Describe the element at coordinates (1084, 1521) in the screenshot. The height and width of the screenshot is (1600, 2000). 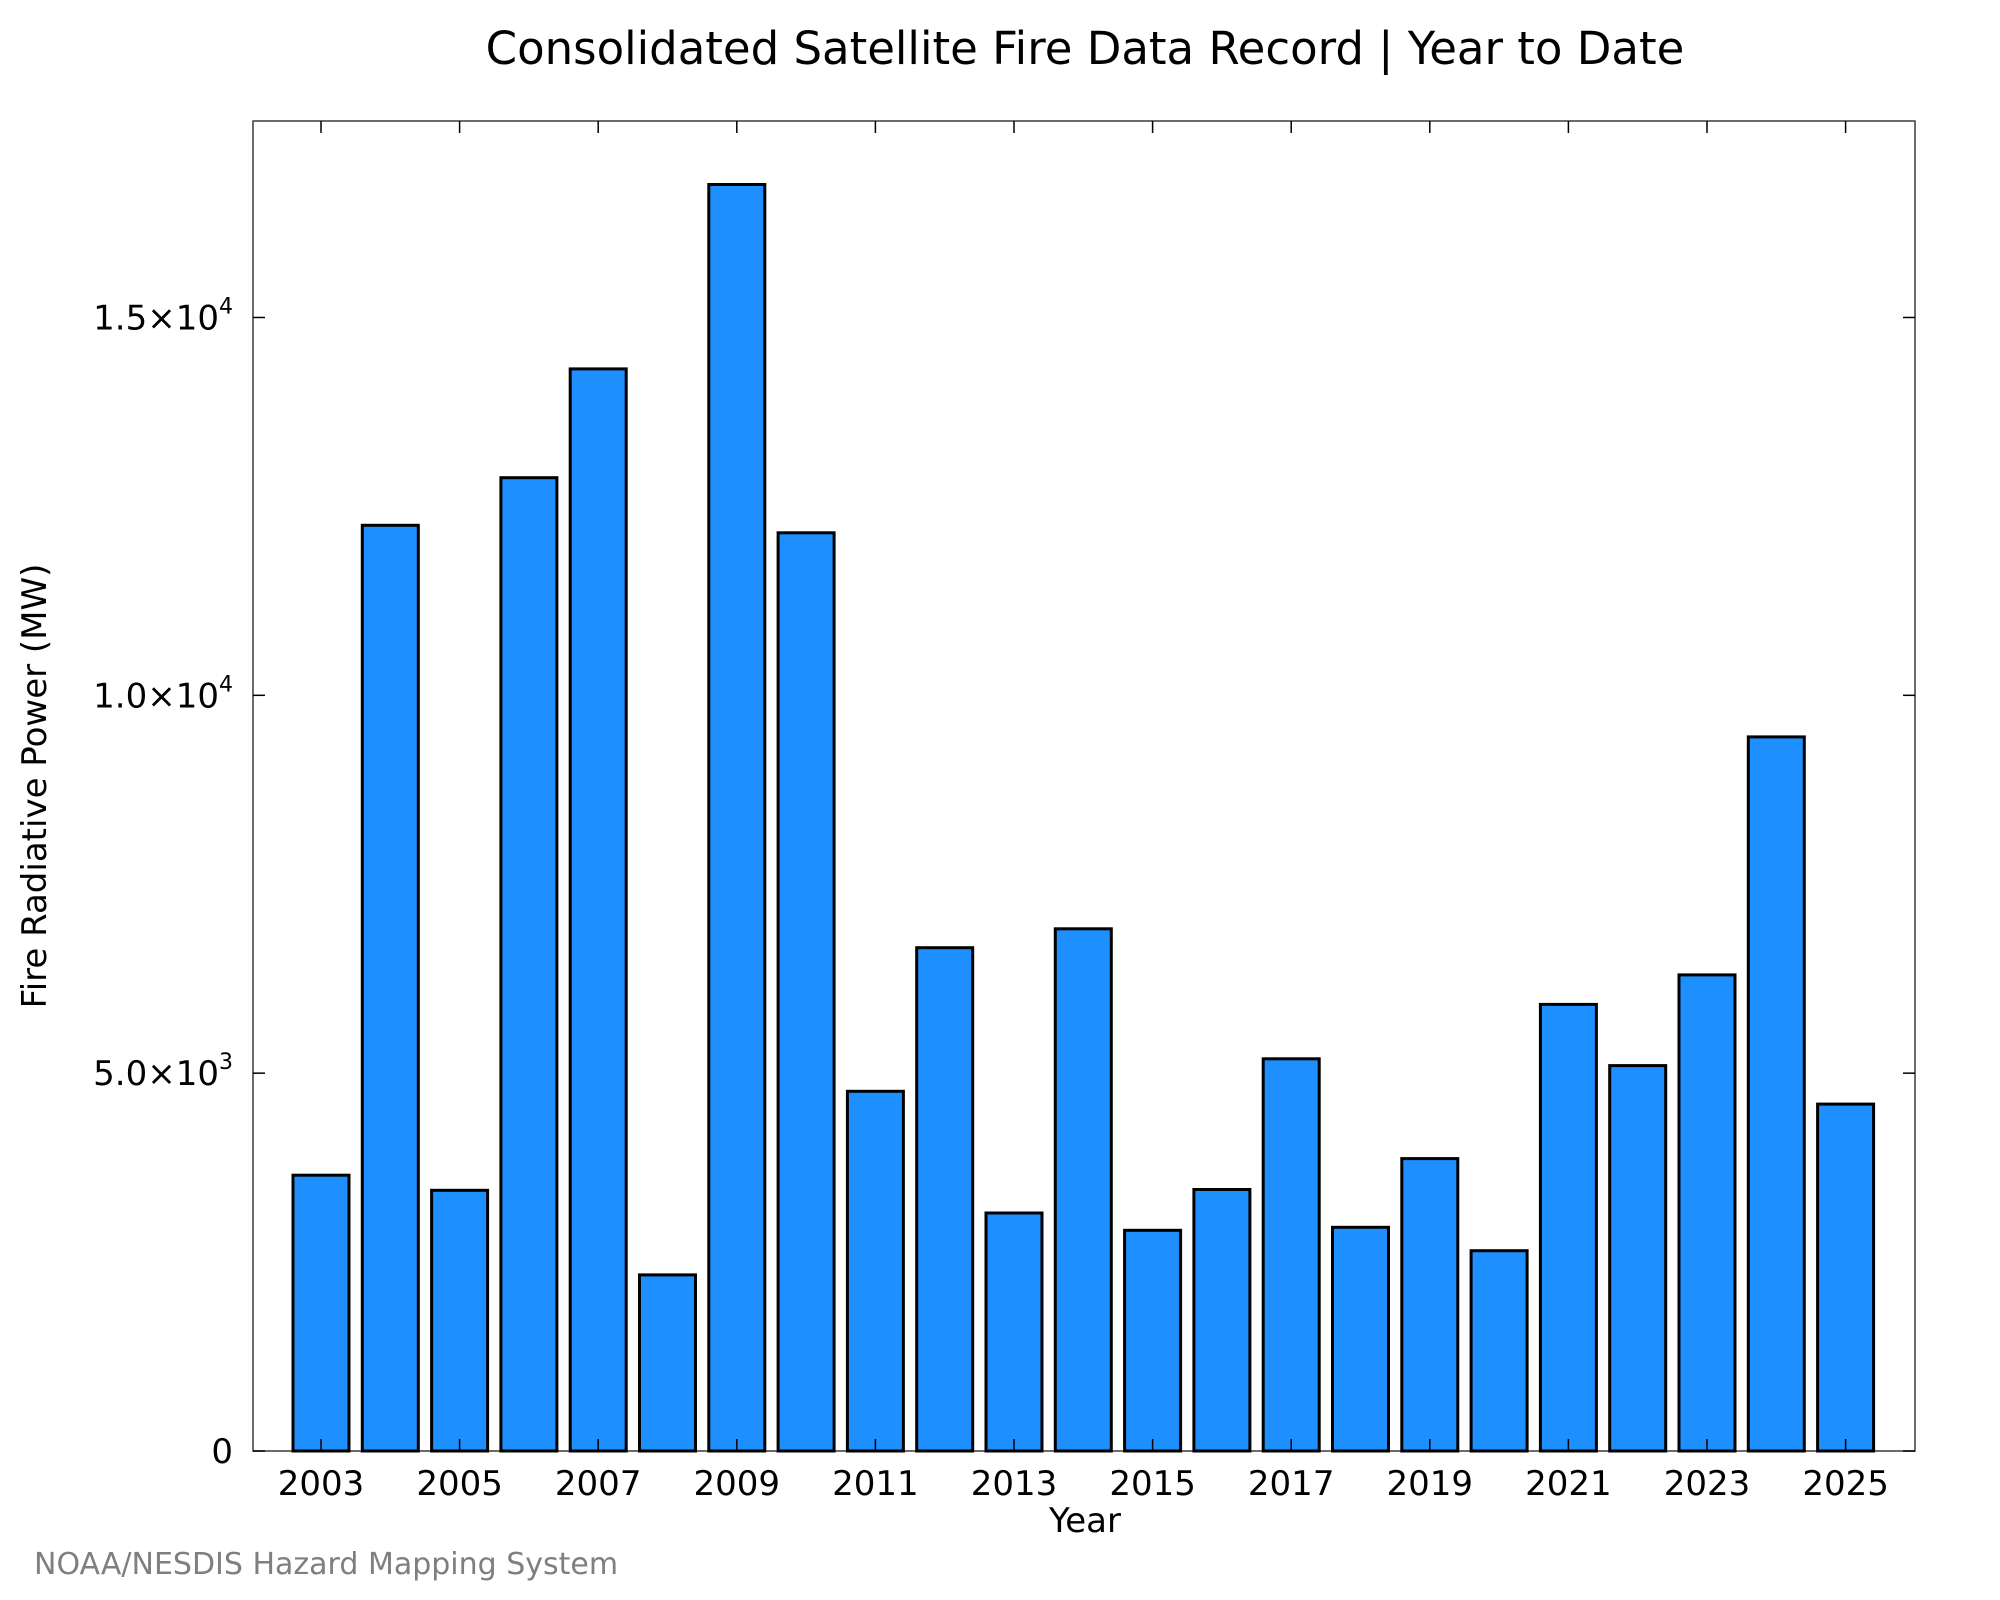
I see `x-axis-label: Year` at that location.